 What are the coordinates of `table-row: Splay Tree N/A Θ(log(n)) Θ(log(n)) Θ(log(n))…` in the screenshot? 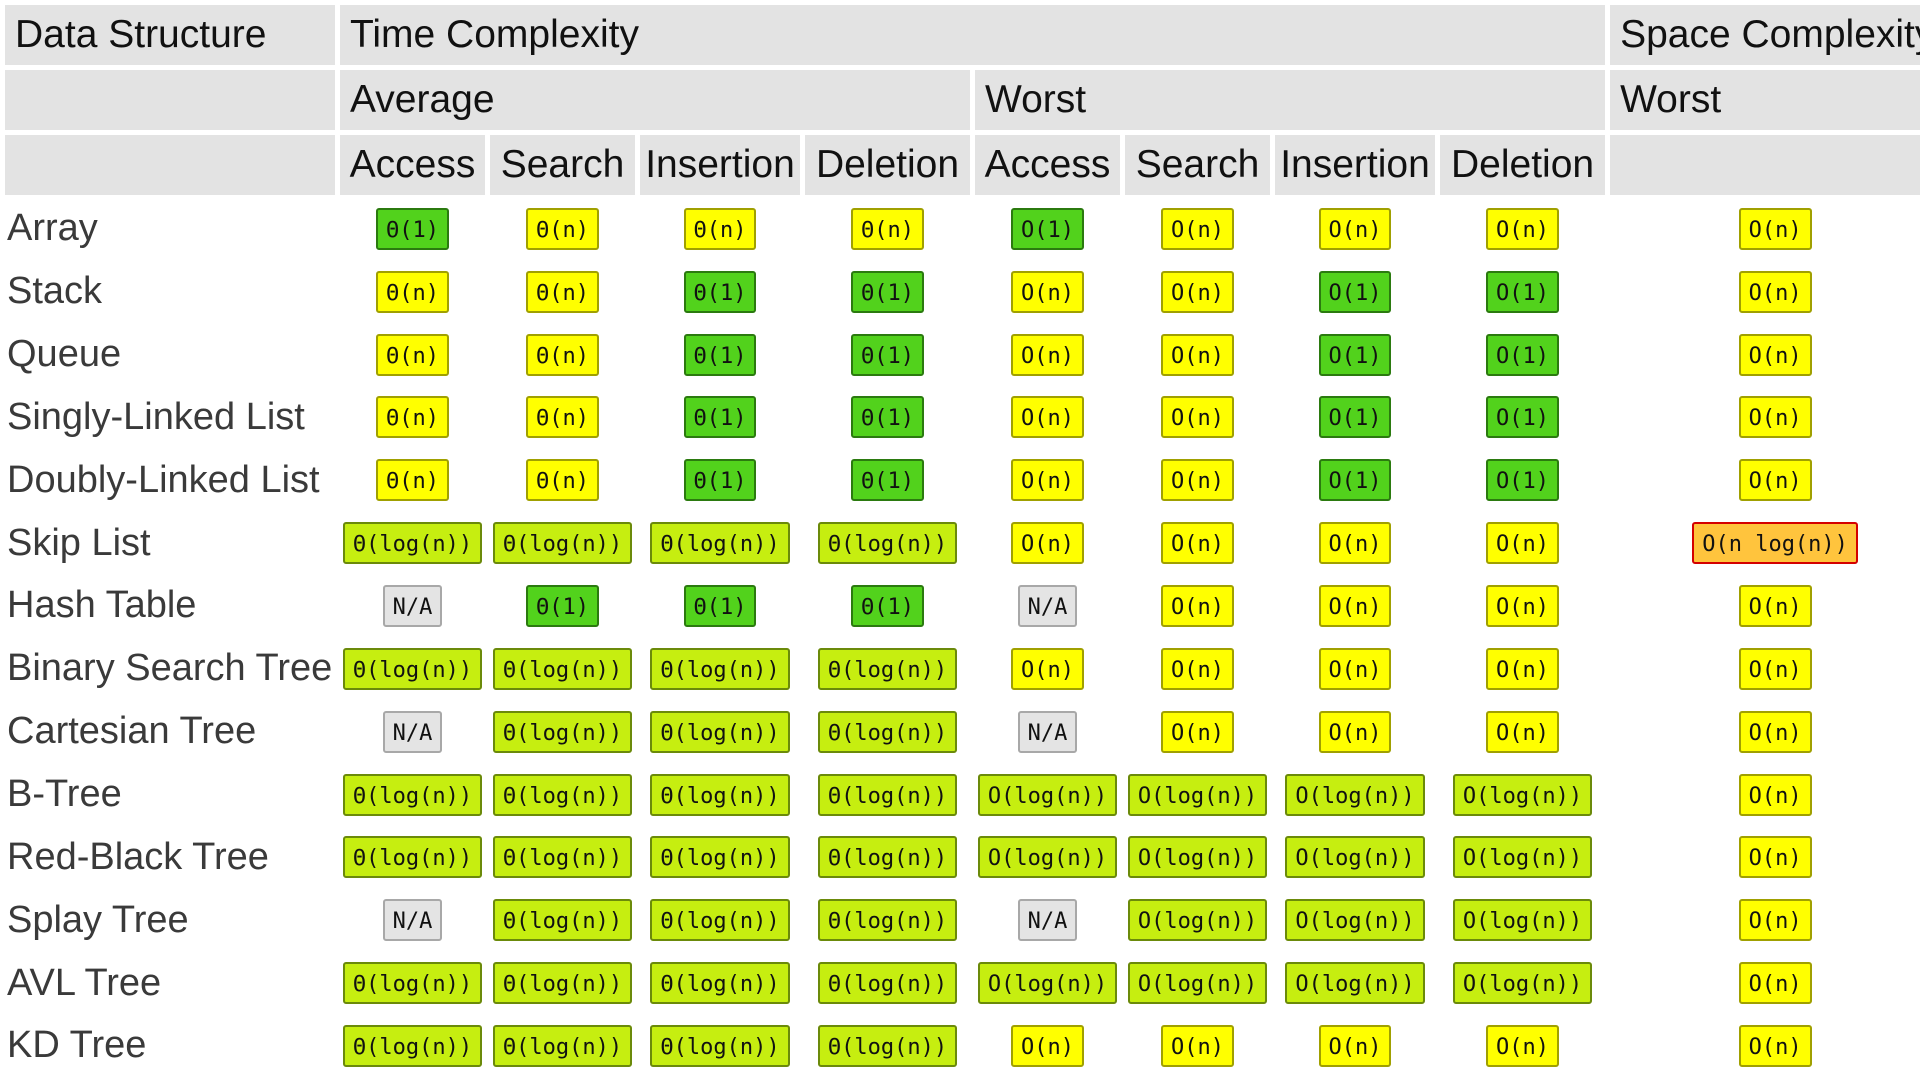 It's located at (962, 920).